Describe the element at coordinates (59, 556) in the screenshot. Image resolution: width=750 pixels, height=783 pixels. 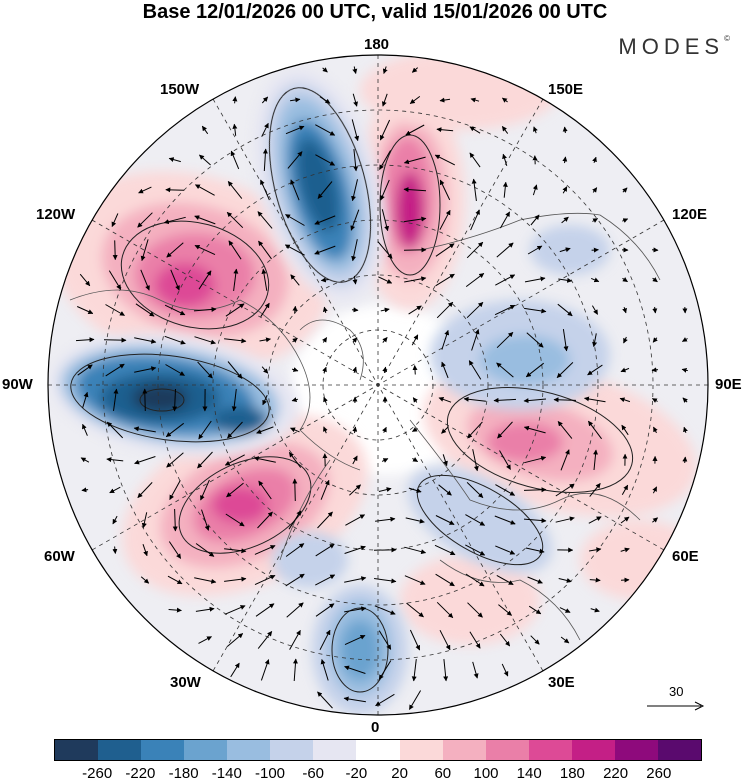
I see `lon-label-60w: 60W` at that location.